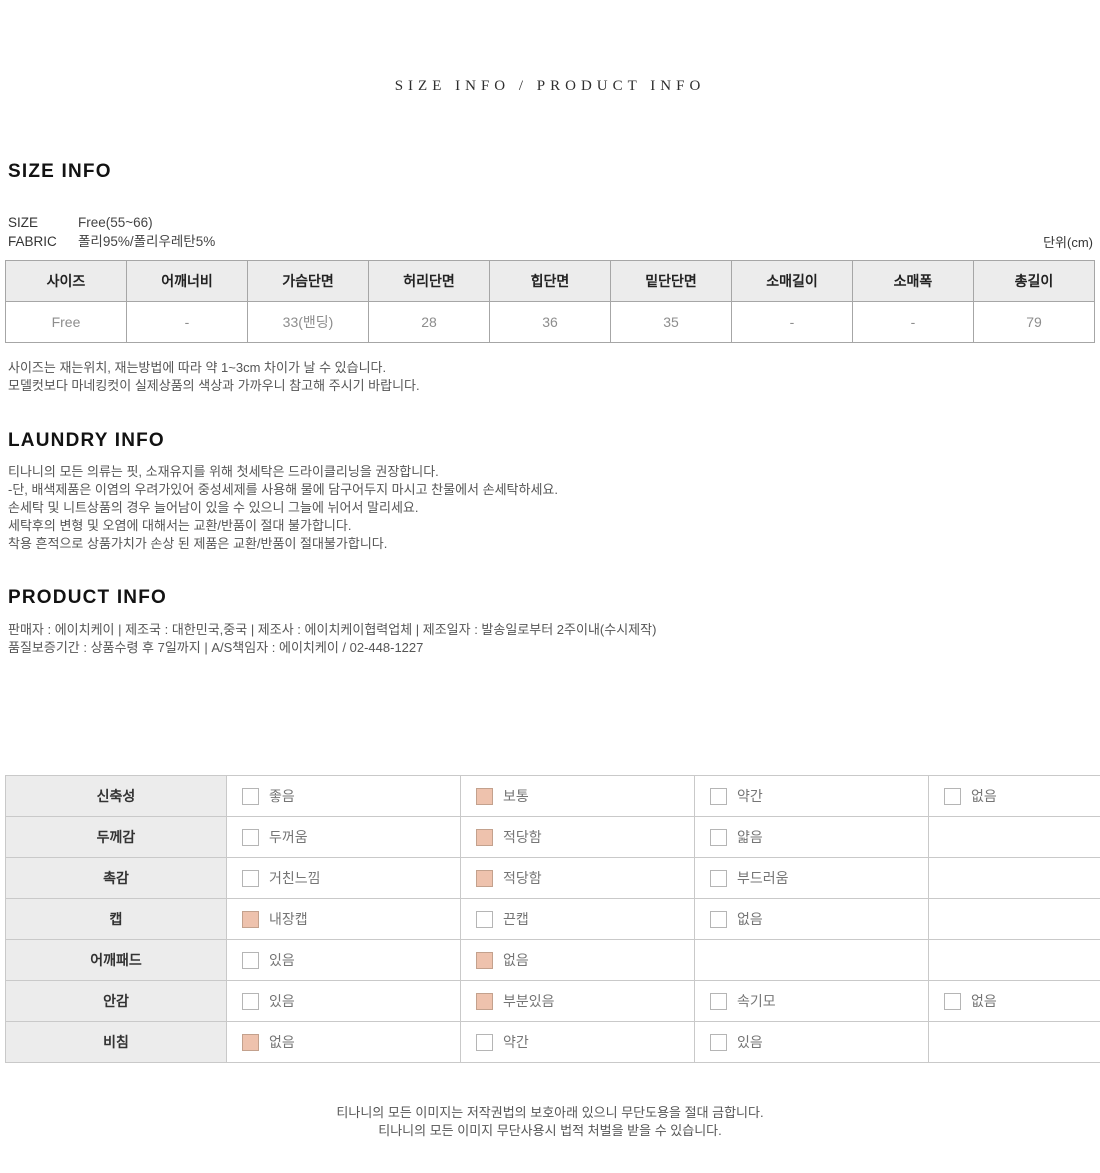  I want to click on attribute-option-cell: 속기모, so click(811, 1001).